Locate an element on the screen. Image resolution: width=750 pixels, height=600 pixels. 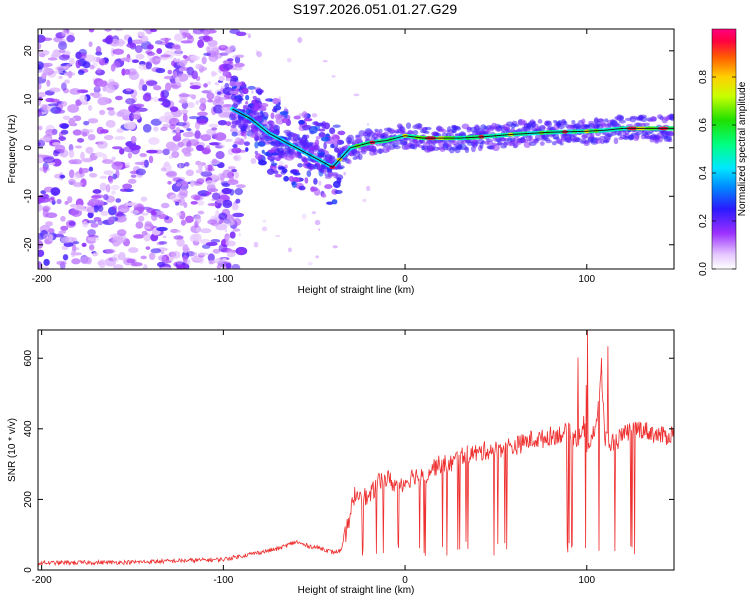
spectrogram-y-tick-label: -10 is located at coordinates (28, 196).